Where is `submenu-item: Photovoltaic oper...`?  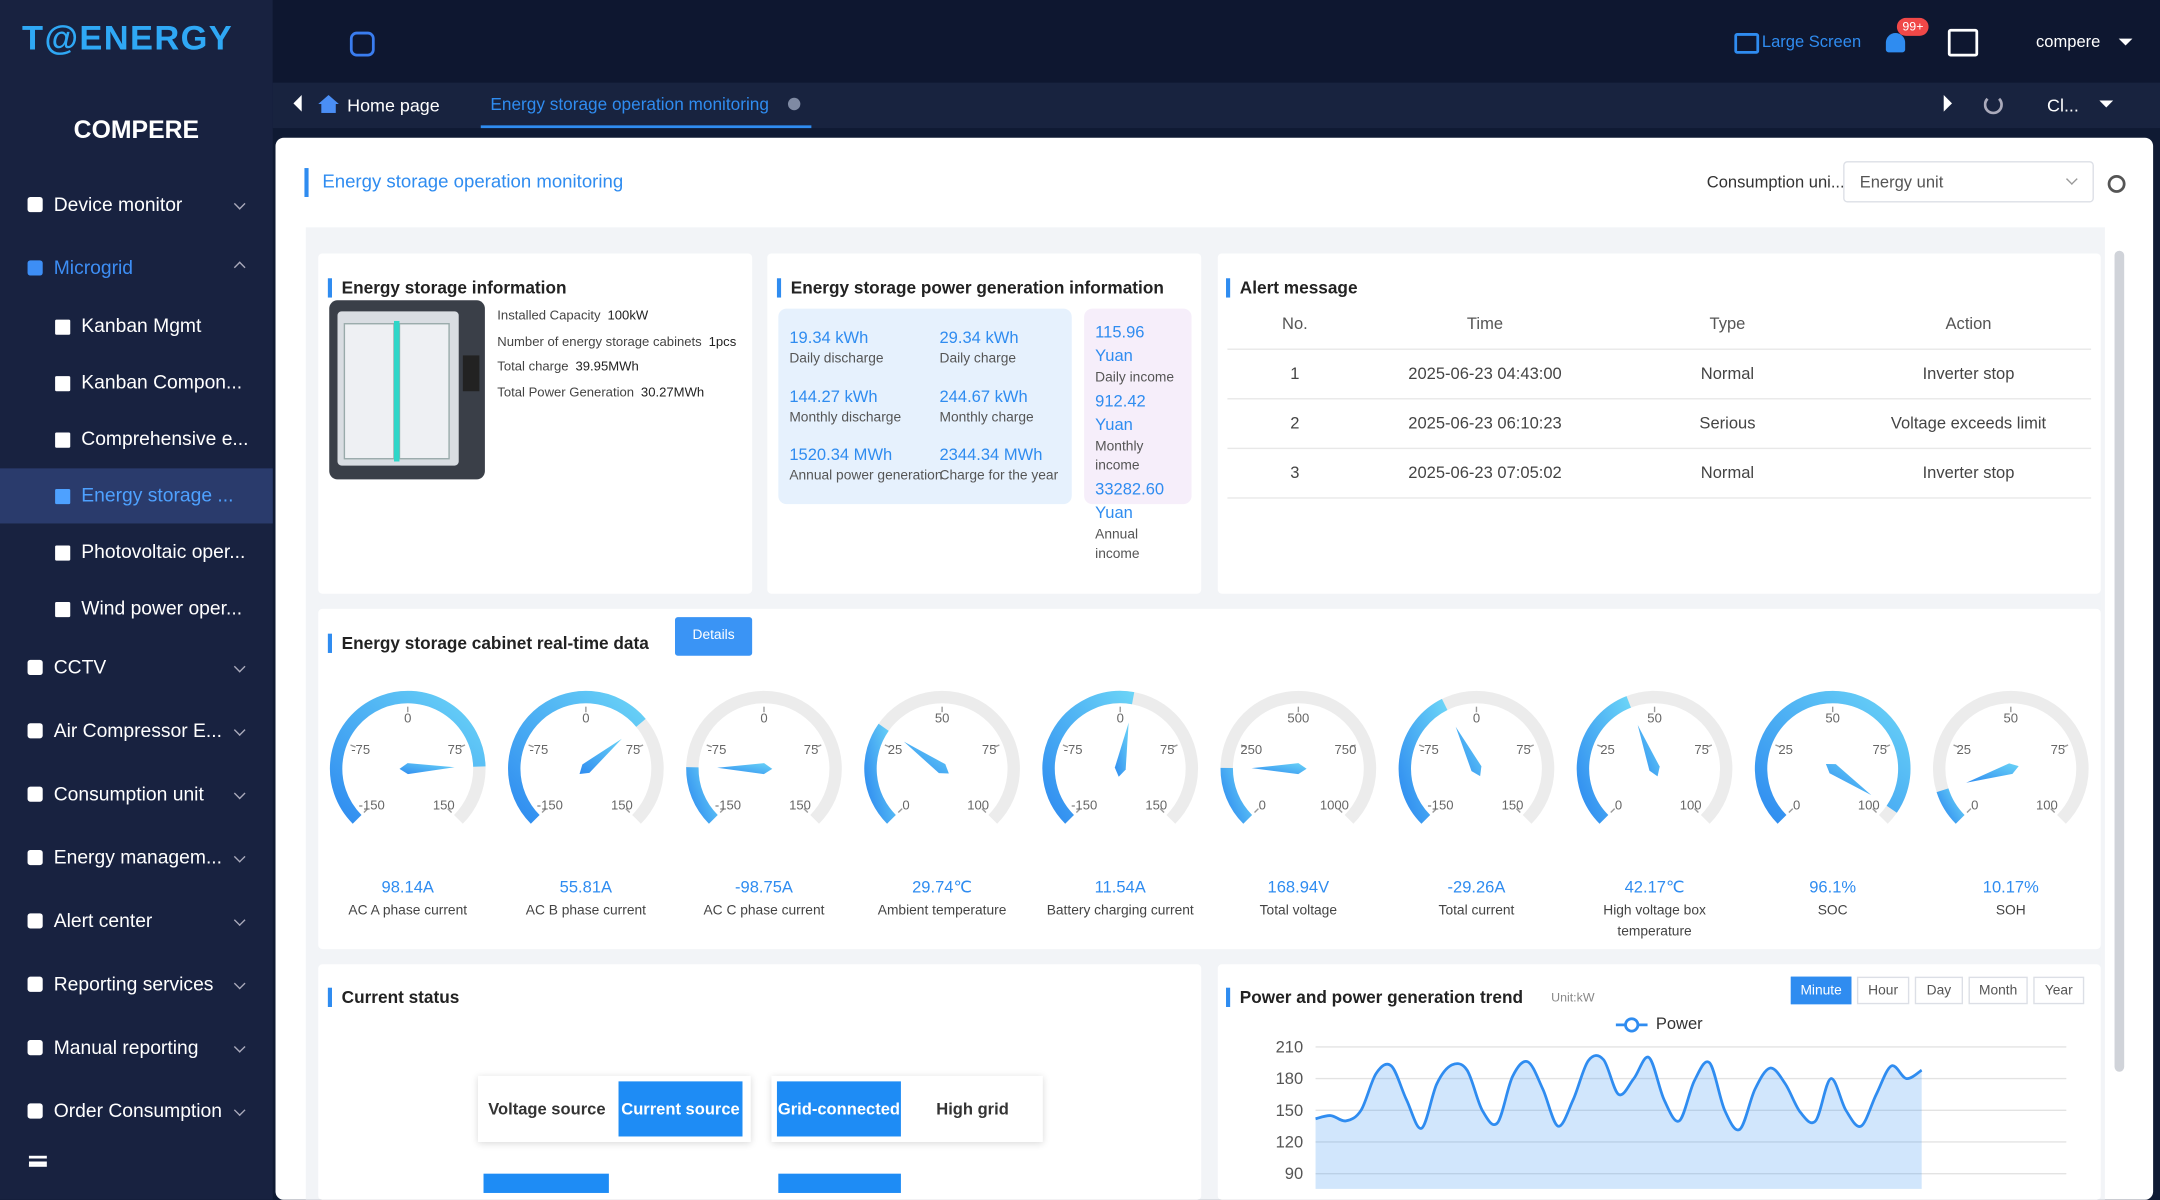 submenu-item: Photovoltaic oper... is located at coordinates (163, 551).